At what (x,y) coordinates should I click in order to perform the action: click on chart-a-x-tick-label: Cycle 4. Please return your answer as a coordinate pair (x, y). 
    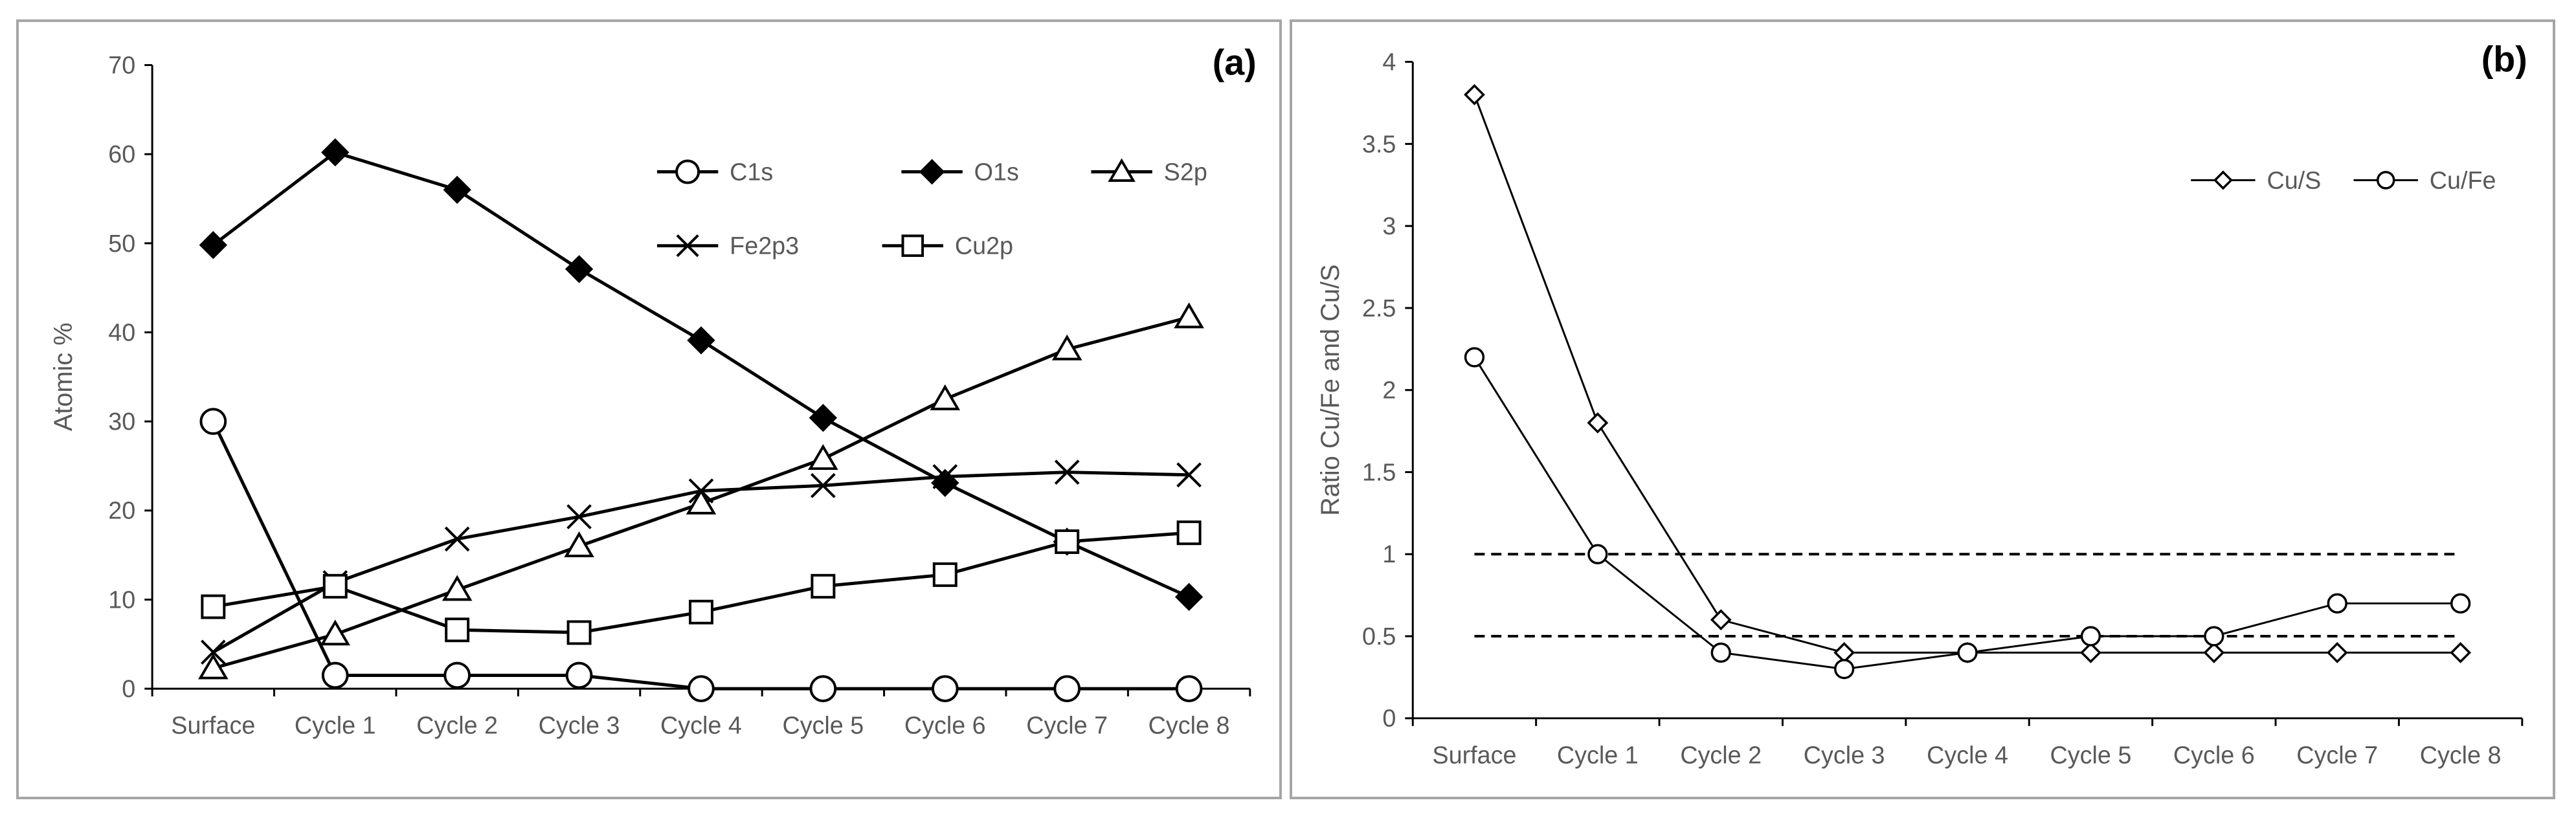
    Looking at the image, I should click on (701, 726).